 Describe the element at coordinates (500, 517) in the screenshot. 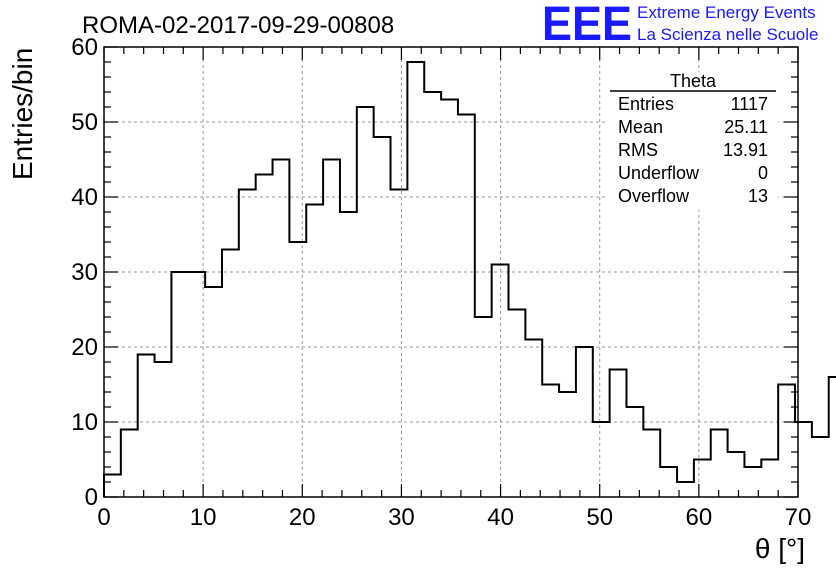

I see `x-tick-label: 40` at that location.